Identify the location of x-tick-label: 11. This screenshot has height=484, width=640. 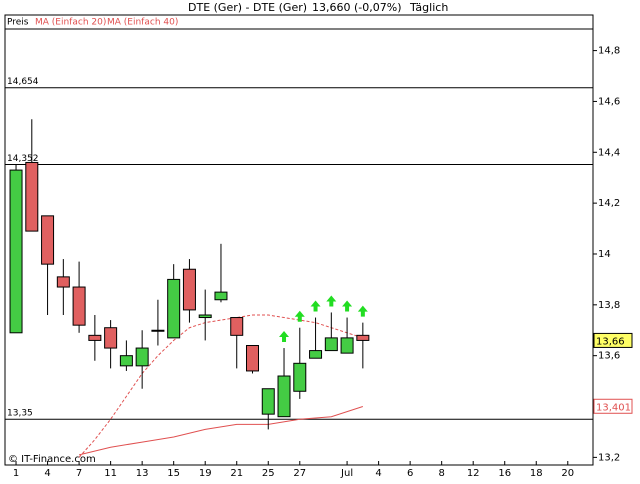
(110, 473).